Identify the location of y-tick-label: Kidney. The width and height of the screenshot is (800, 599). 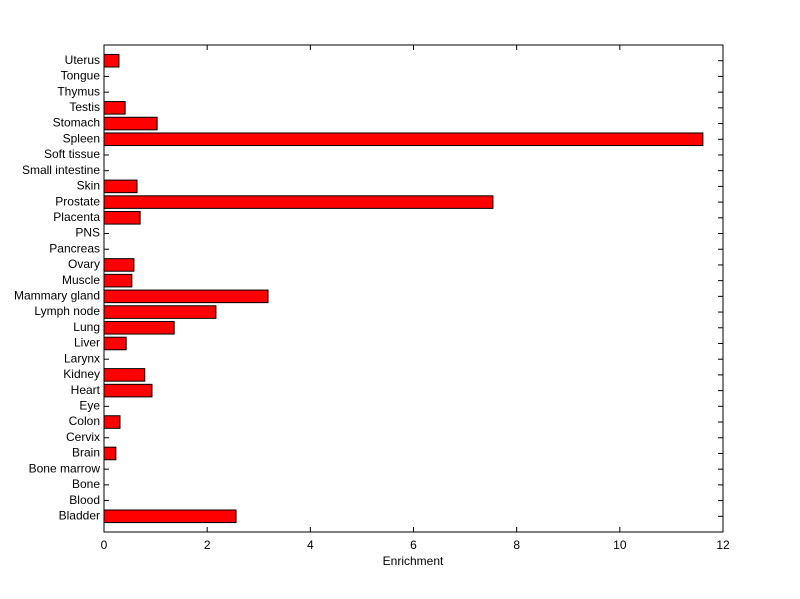
(81, 374).